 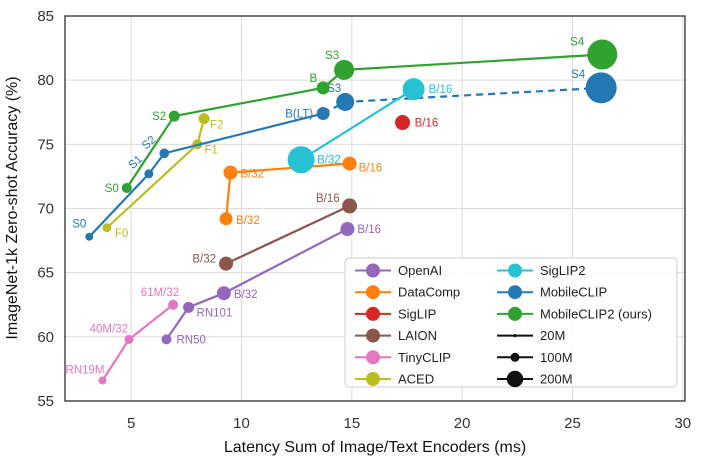 What do you see at coordinates (323, 88) in the screenshot?
I see `data-point-mobileclip2-ours-b` at bounding box center [323, 88].